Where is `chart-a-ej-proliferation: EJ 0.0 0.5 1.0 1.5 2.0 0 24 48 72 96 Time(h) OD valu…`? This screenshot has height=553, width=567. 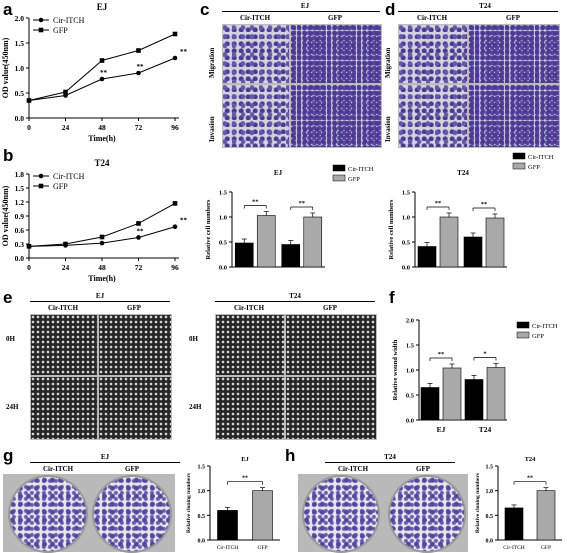
chart-a-ej-proliferation: EJ 0.0 0.5 1.0 1.5 2.0 0 24 48 72 96 Time(h) OD valu… is located at coordinates (94, 72).